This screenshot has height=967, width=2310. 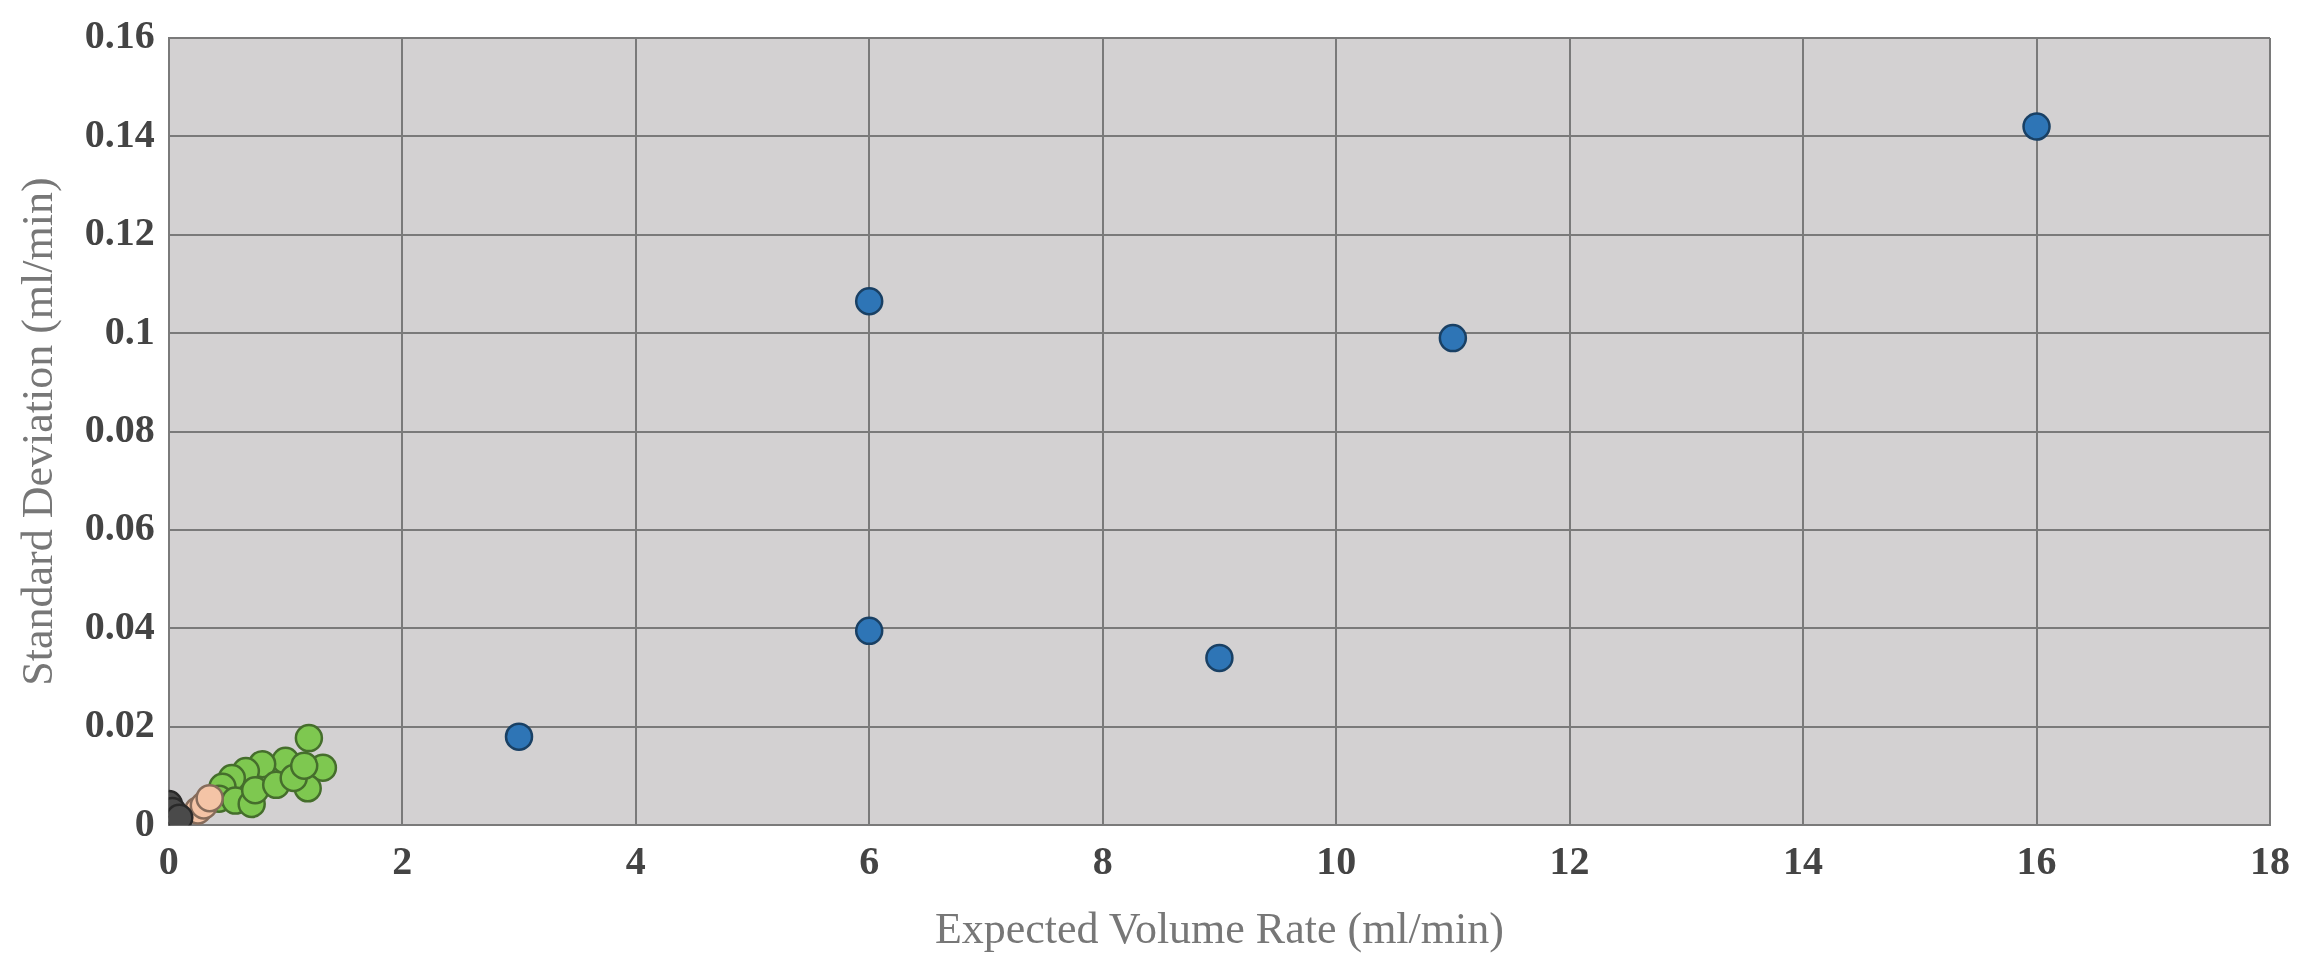 I want to click on x-tick-label: 16, so click(x=2036, y=860).